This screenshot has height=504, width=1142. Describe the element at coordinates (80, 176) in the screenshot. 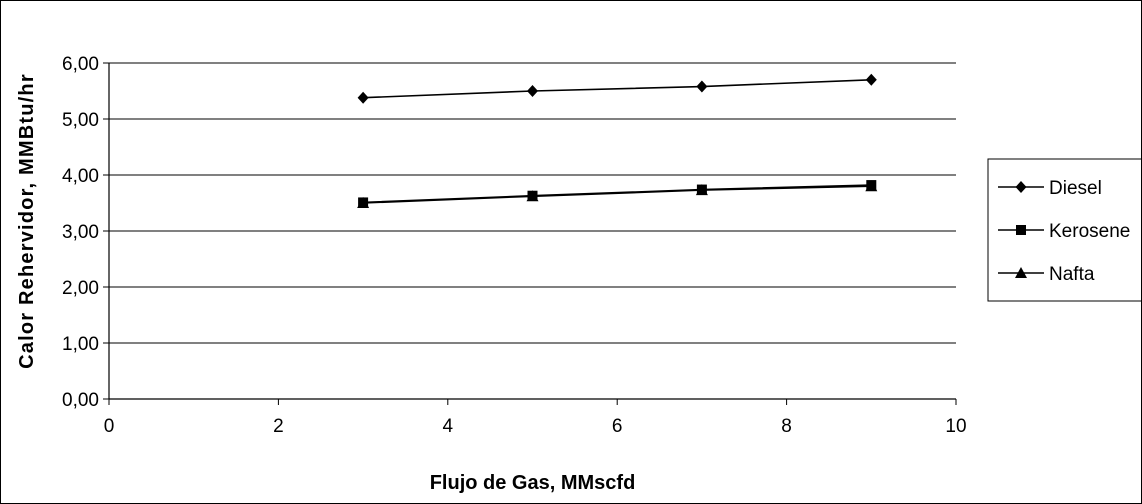

I see `y-tick-label: 4,00` at that location.